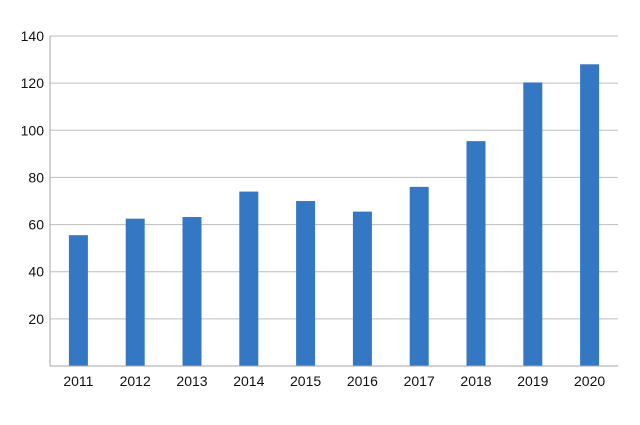  Describe the element at coordinates (135, 292) in the screenshot. I see `bar-2012` at that location.